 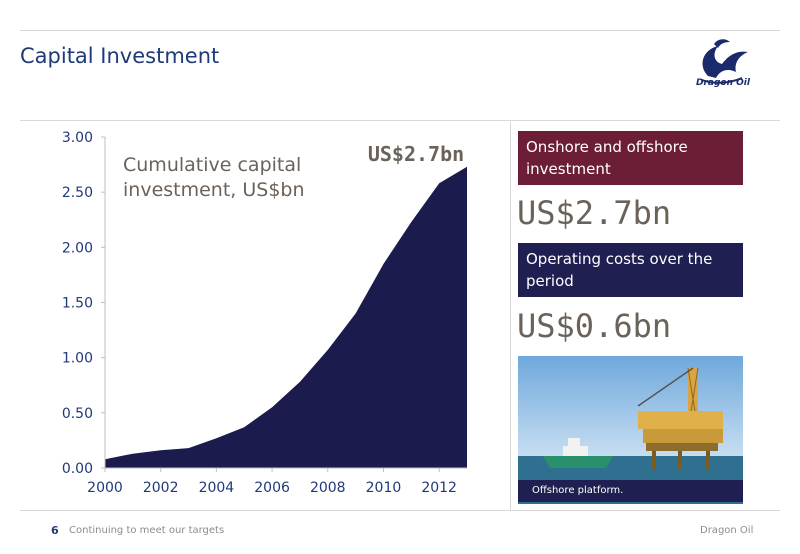 What do you see at coordinates (400, 30) in the screenshot?
I see `top-rule` at bounding box center [400, 30].